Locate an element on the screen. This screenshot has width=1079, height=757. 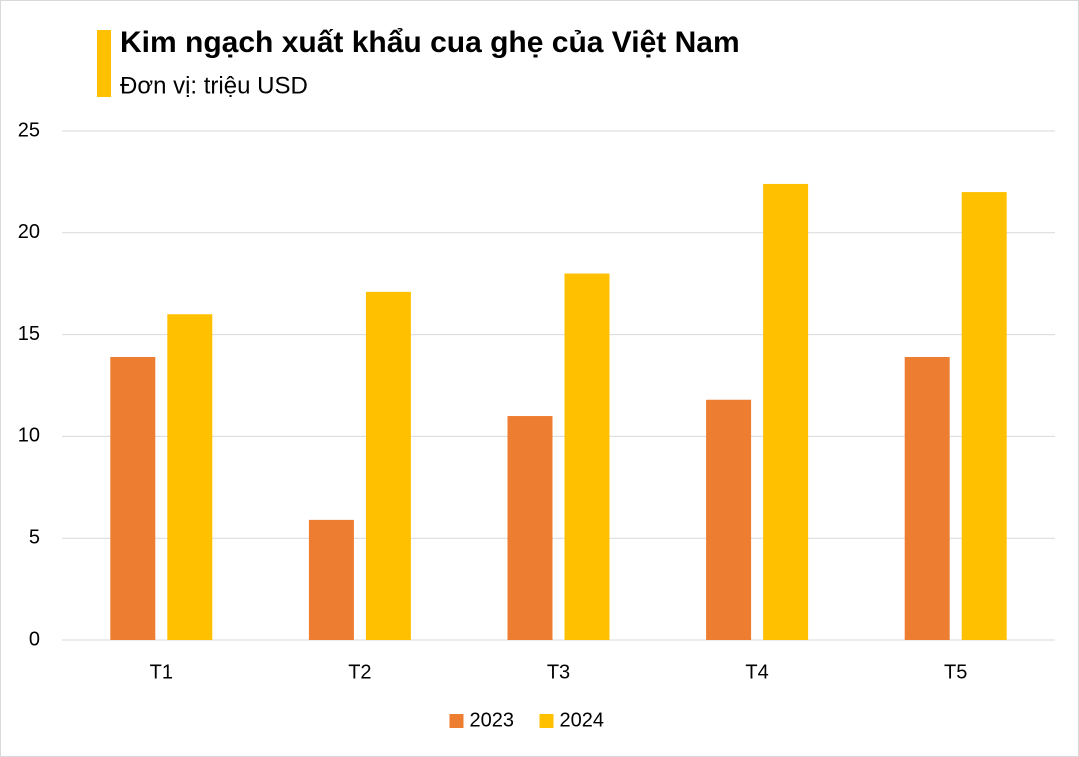
y-tick-label: 20 is located at coordinates (29, 232).